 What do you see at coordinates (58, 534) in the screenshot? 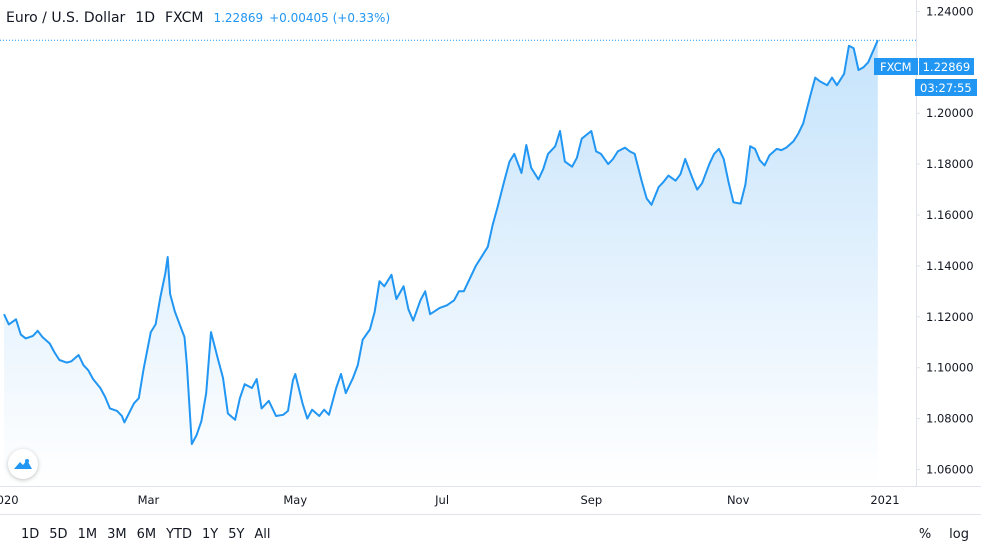
I see `range-button-5d: 5D` at bounding box center [58, 534].